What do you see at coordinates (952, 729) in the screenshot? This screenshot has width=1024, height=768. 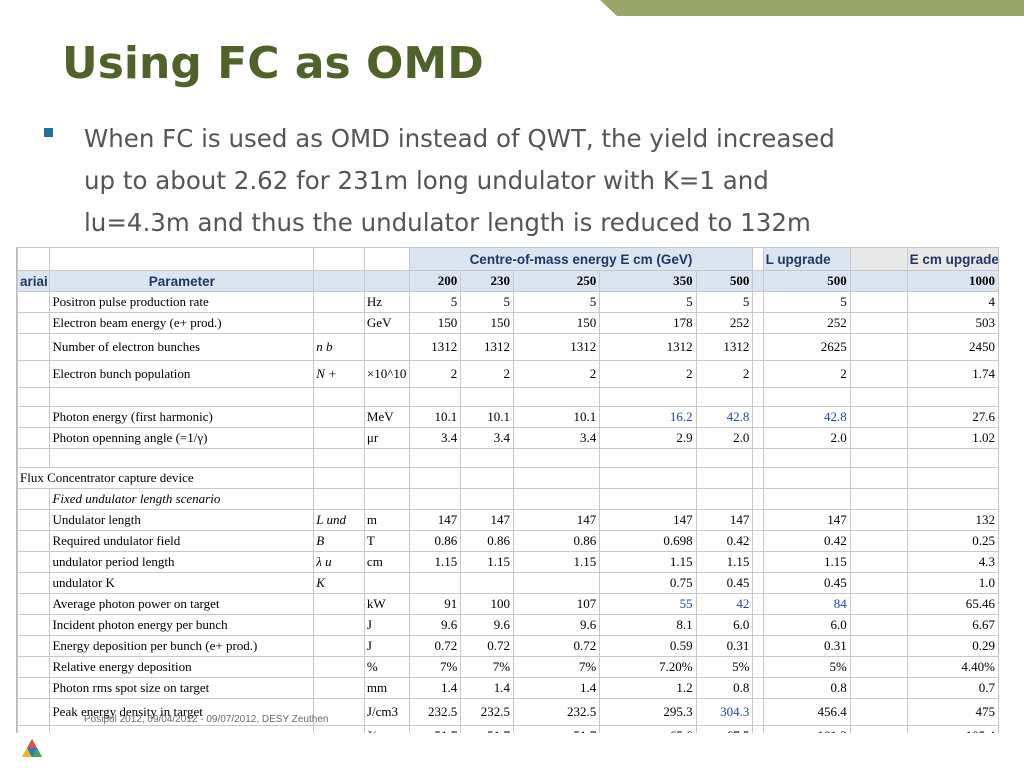 I see `value-cell: 105.4` at bounding box center [952, 729].